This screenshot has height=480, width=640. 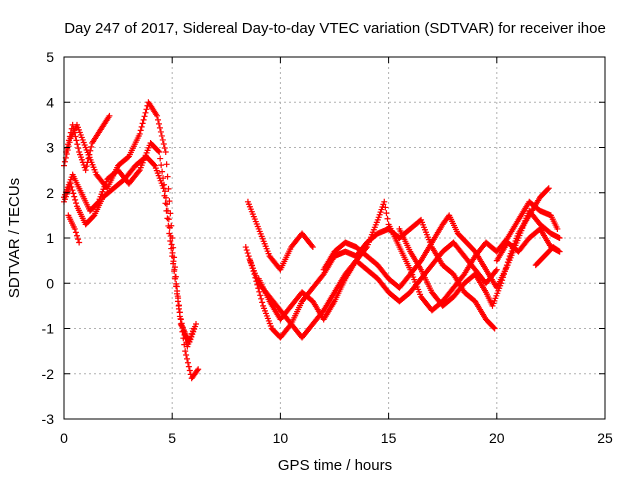 What do you see at coordinates (50, 102) in the screenshot?
I see `y-tick-label: 4` at bounding box center [50, 102].